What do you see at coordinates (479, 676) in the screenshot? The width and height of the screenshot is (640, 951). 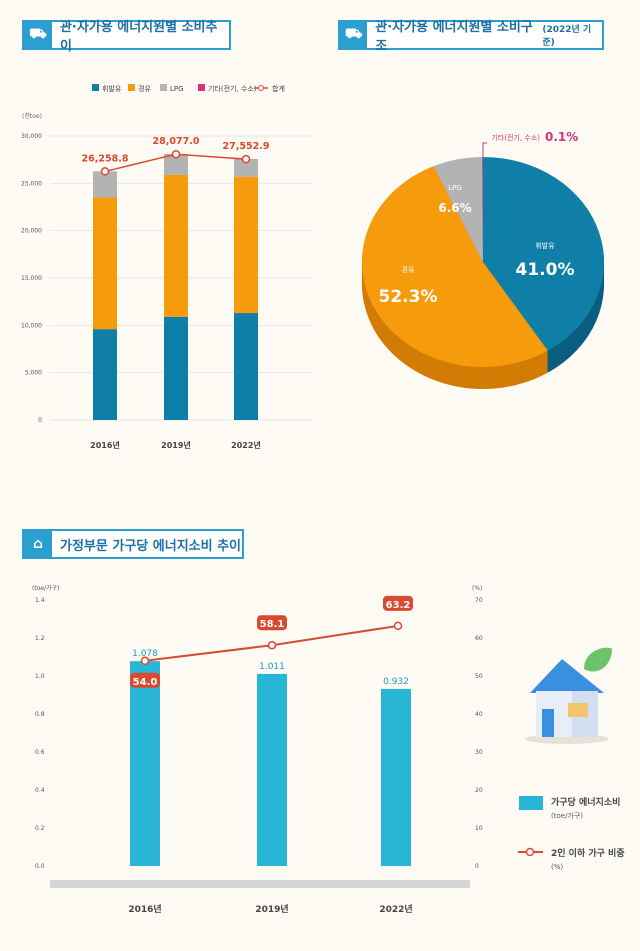 I see `y2-tick-label: 50` at bounding box center [479, 676].